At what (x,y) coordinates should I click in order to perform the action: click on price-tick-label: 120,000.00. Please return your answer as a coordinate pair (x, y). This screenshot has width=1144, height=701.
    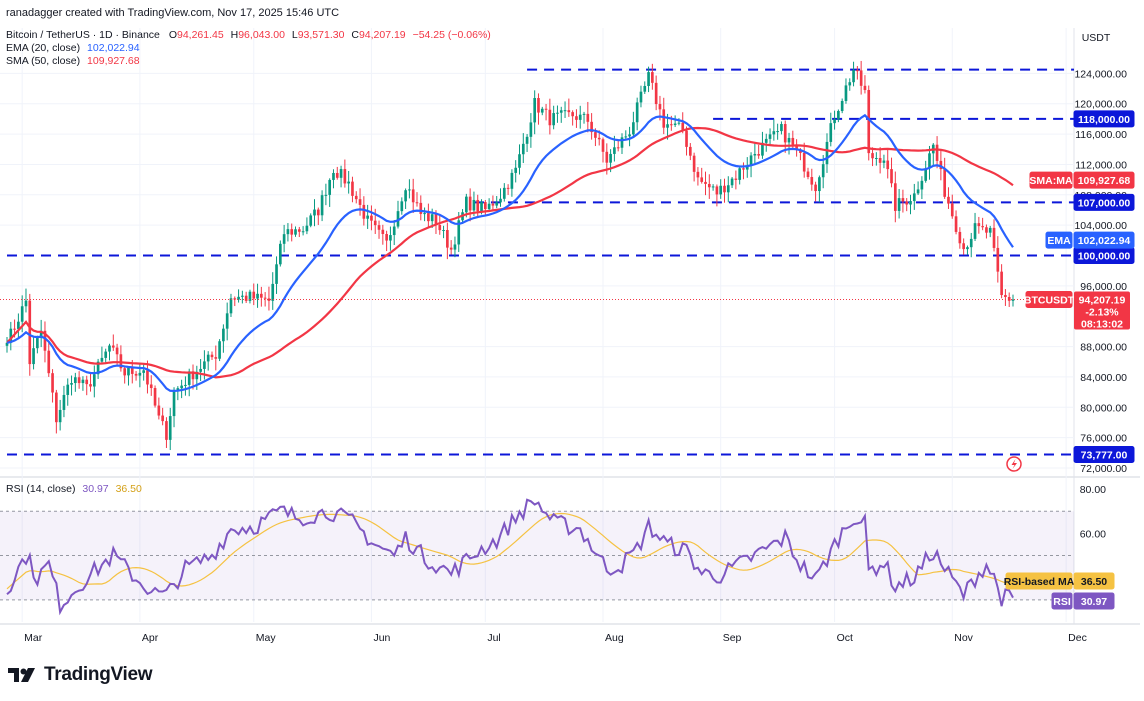
    Looking at the image, I should click on (1100, 105).